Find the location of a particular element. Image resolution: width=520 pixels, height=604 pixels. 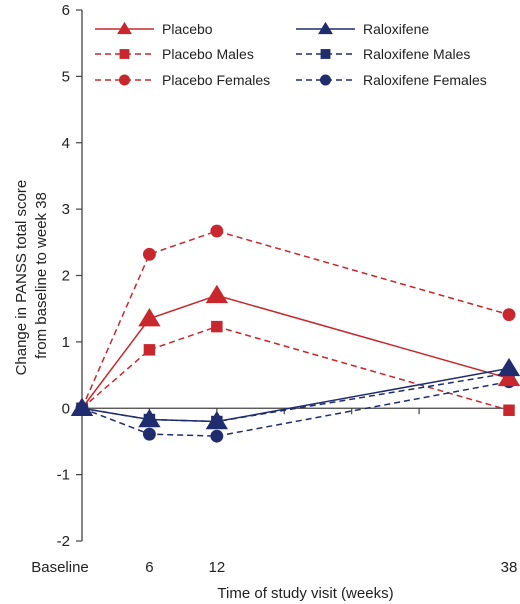

series-line-raloxifene is located at coordinates (295, 395).